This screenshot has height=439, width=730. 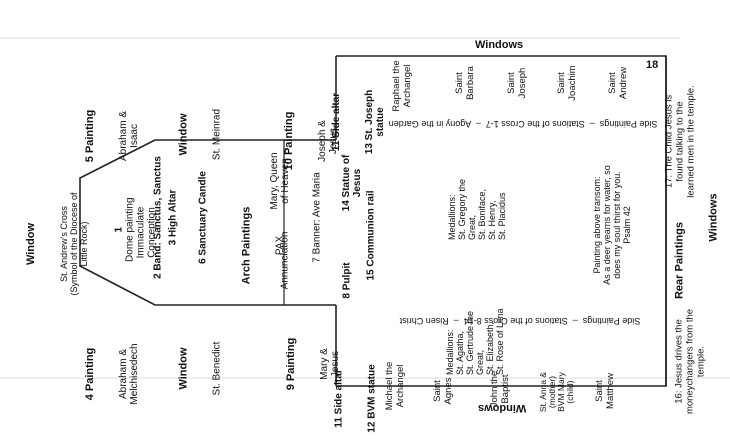 I want to click on window-right-4: Saint Joachim, so click(x=567, y=83).